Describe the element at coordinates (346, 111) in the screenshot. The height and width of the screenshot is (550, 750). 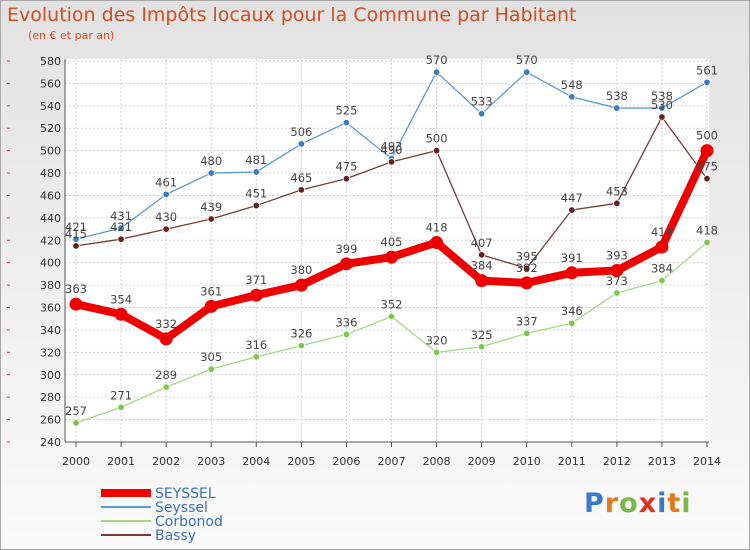
I see `data-label-seyssel: 525` at that location.